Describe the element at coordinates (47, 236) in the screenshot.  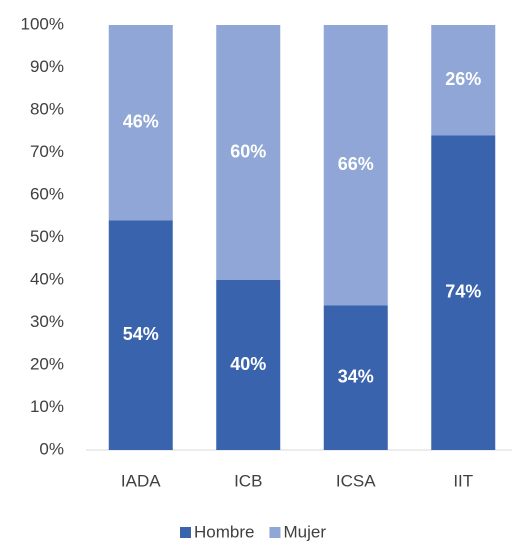
I see `y-tick-label: 50%` at that location.